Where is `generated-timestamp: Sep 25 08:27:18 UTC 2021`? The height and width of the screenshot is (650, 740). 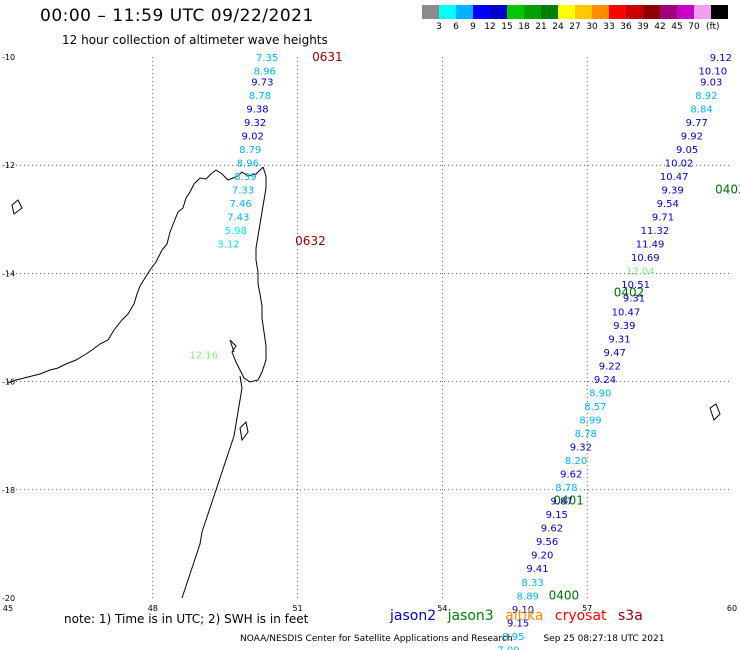 generated-timestamp: Sep 25 08:27:18 UTC 2021 is located at coordinates (604, 639).